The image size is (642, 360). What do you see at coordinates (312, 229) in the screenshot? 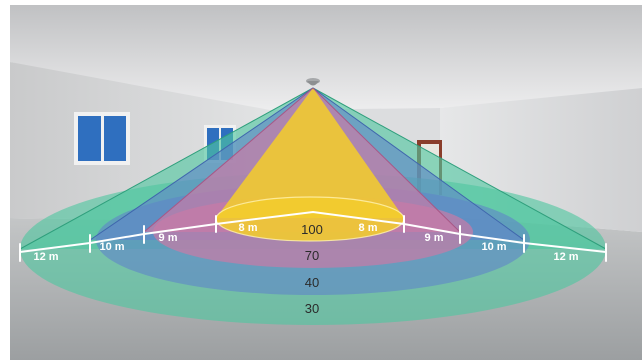
I see `zone-level-100: 100` at bounding box center [312, 229].